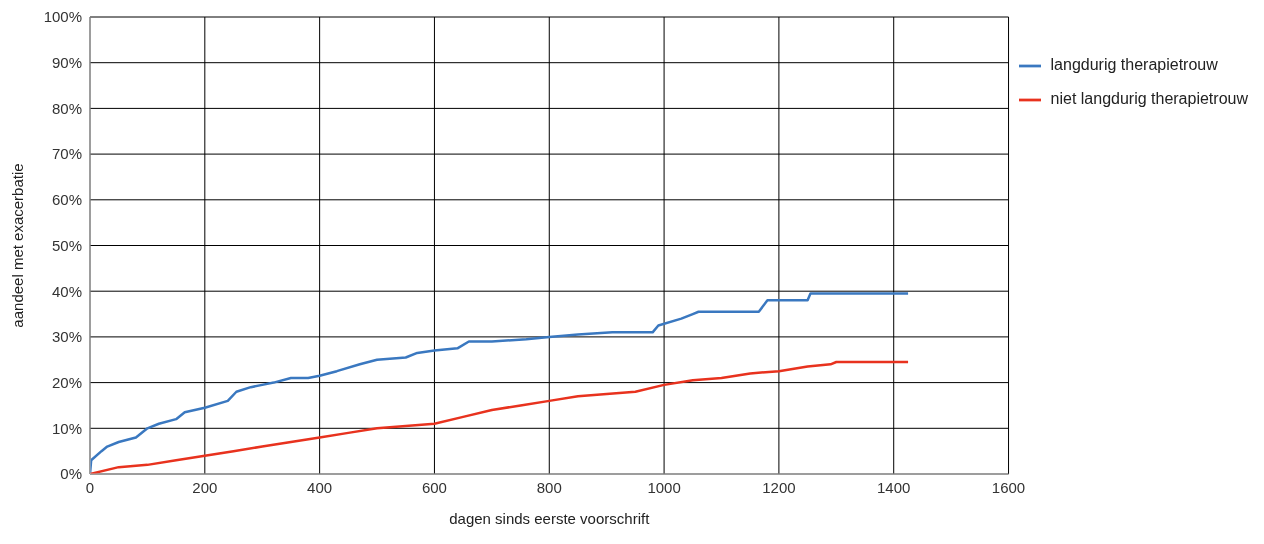 This screenshot has height=544, width=1264. I want to click on x-tick-label: 1200, so click(779, 487).